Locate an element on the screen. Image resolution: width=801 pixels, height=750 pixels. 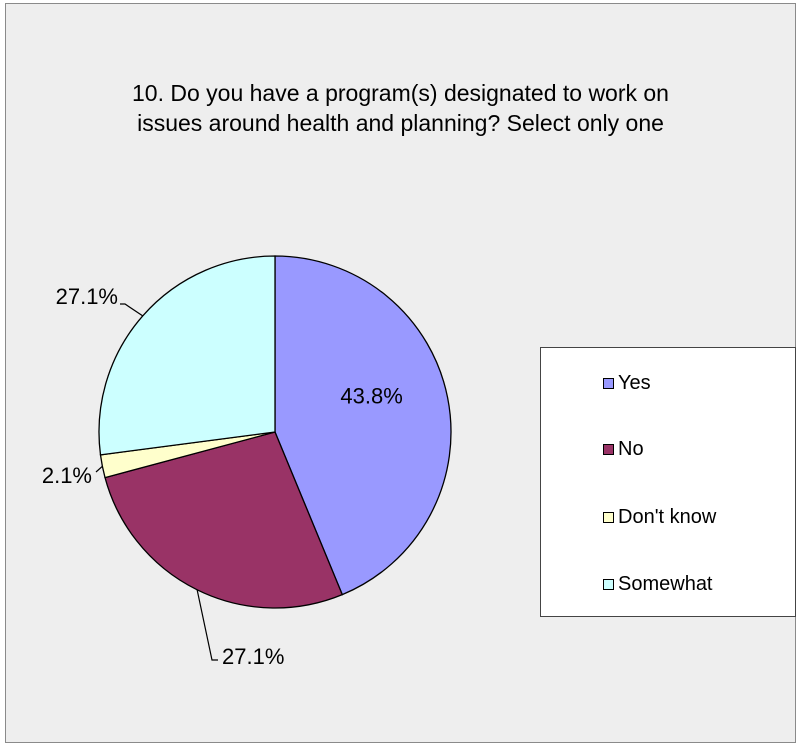
legend-label-dont-know: Don't know is located at coordinates (667, 516).